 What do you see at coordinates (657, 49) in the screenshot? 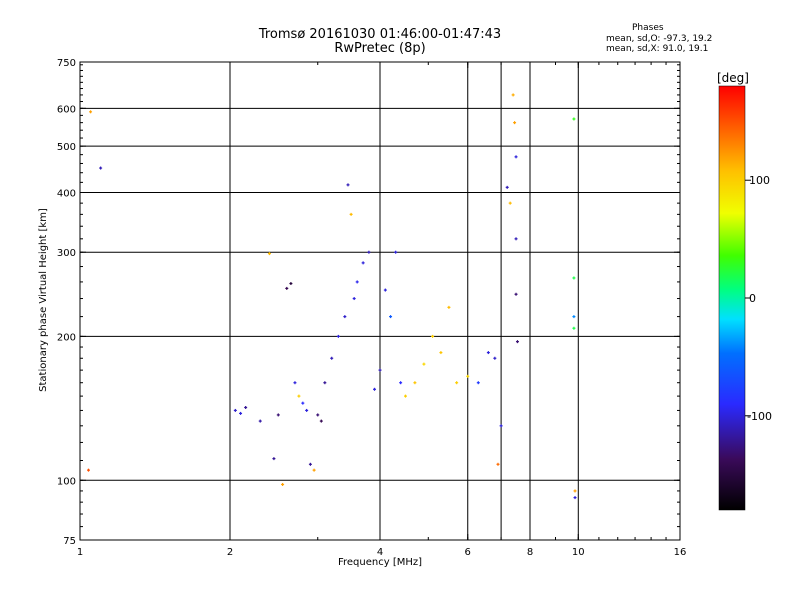
I see `phases-x-stats: mean, sd,X: 91.0, 19.1` at bounding box center [657, 49].